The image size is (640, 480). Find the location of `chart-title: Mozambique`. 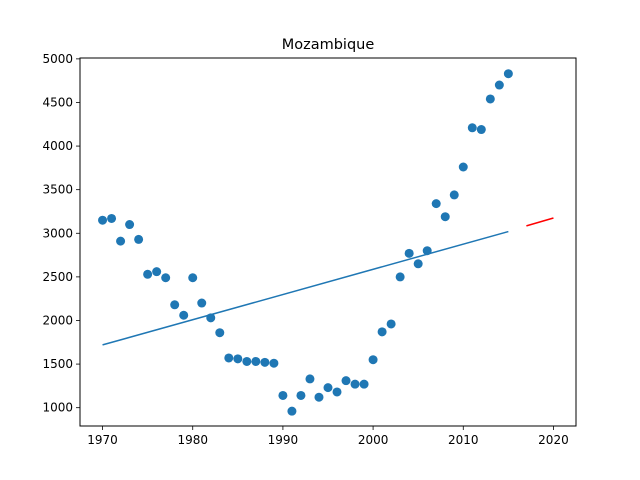

chart-title: Mozambique is located at coordinates (328, 45).